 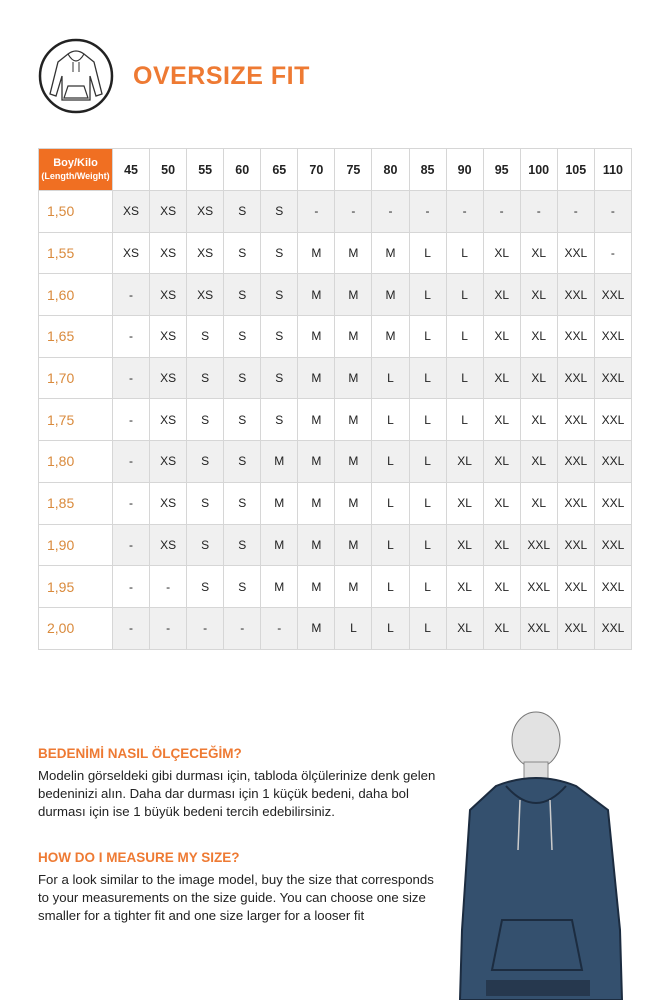 I want to click on table-row: 1,55 XS XS XS S S M M M L L XL XL XXL -, so click(x=335, y=253).